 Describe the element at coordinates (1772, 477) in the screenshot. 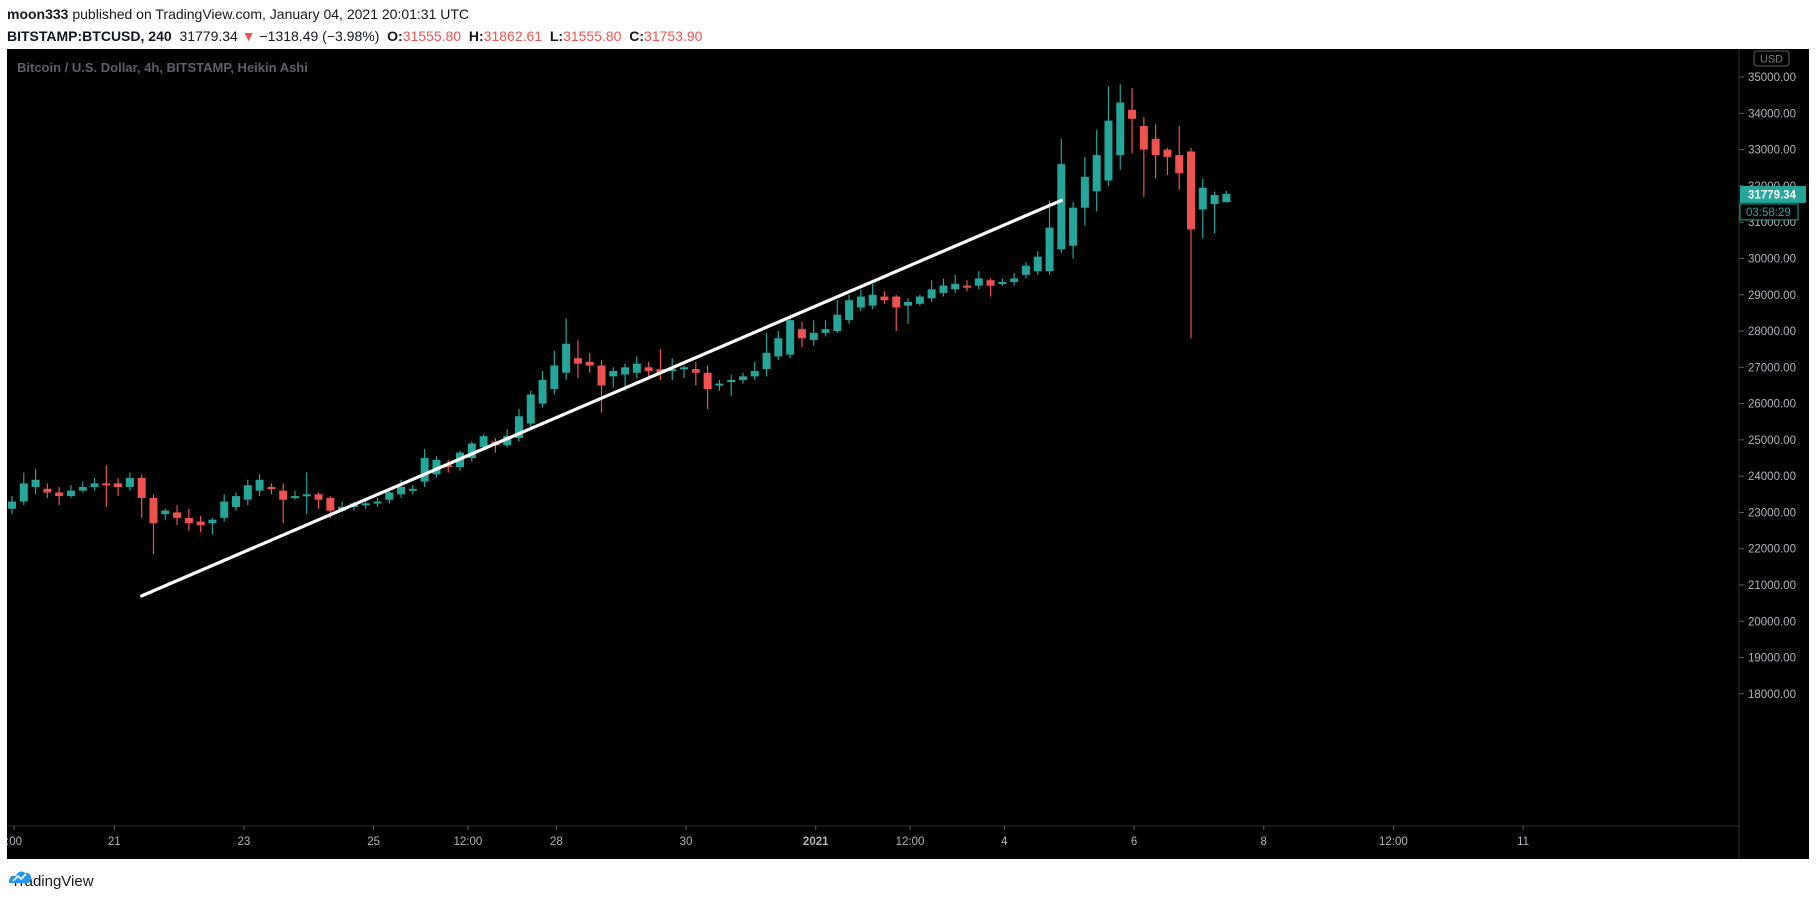

I see `y-tick-label: 24000.00` at that location.